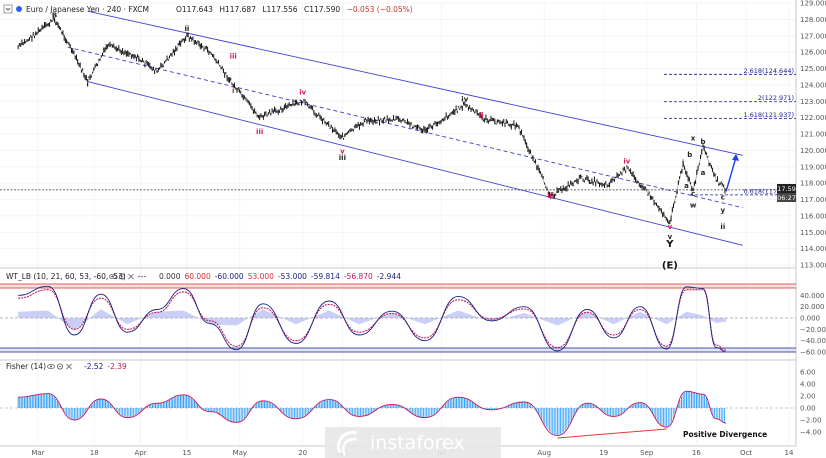 The width and height of the screenshot is (826, 458). What do you see at coordinates (703, 173) in the screenshot?
I see `wave-label: a` at bounding box center [703, 173].